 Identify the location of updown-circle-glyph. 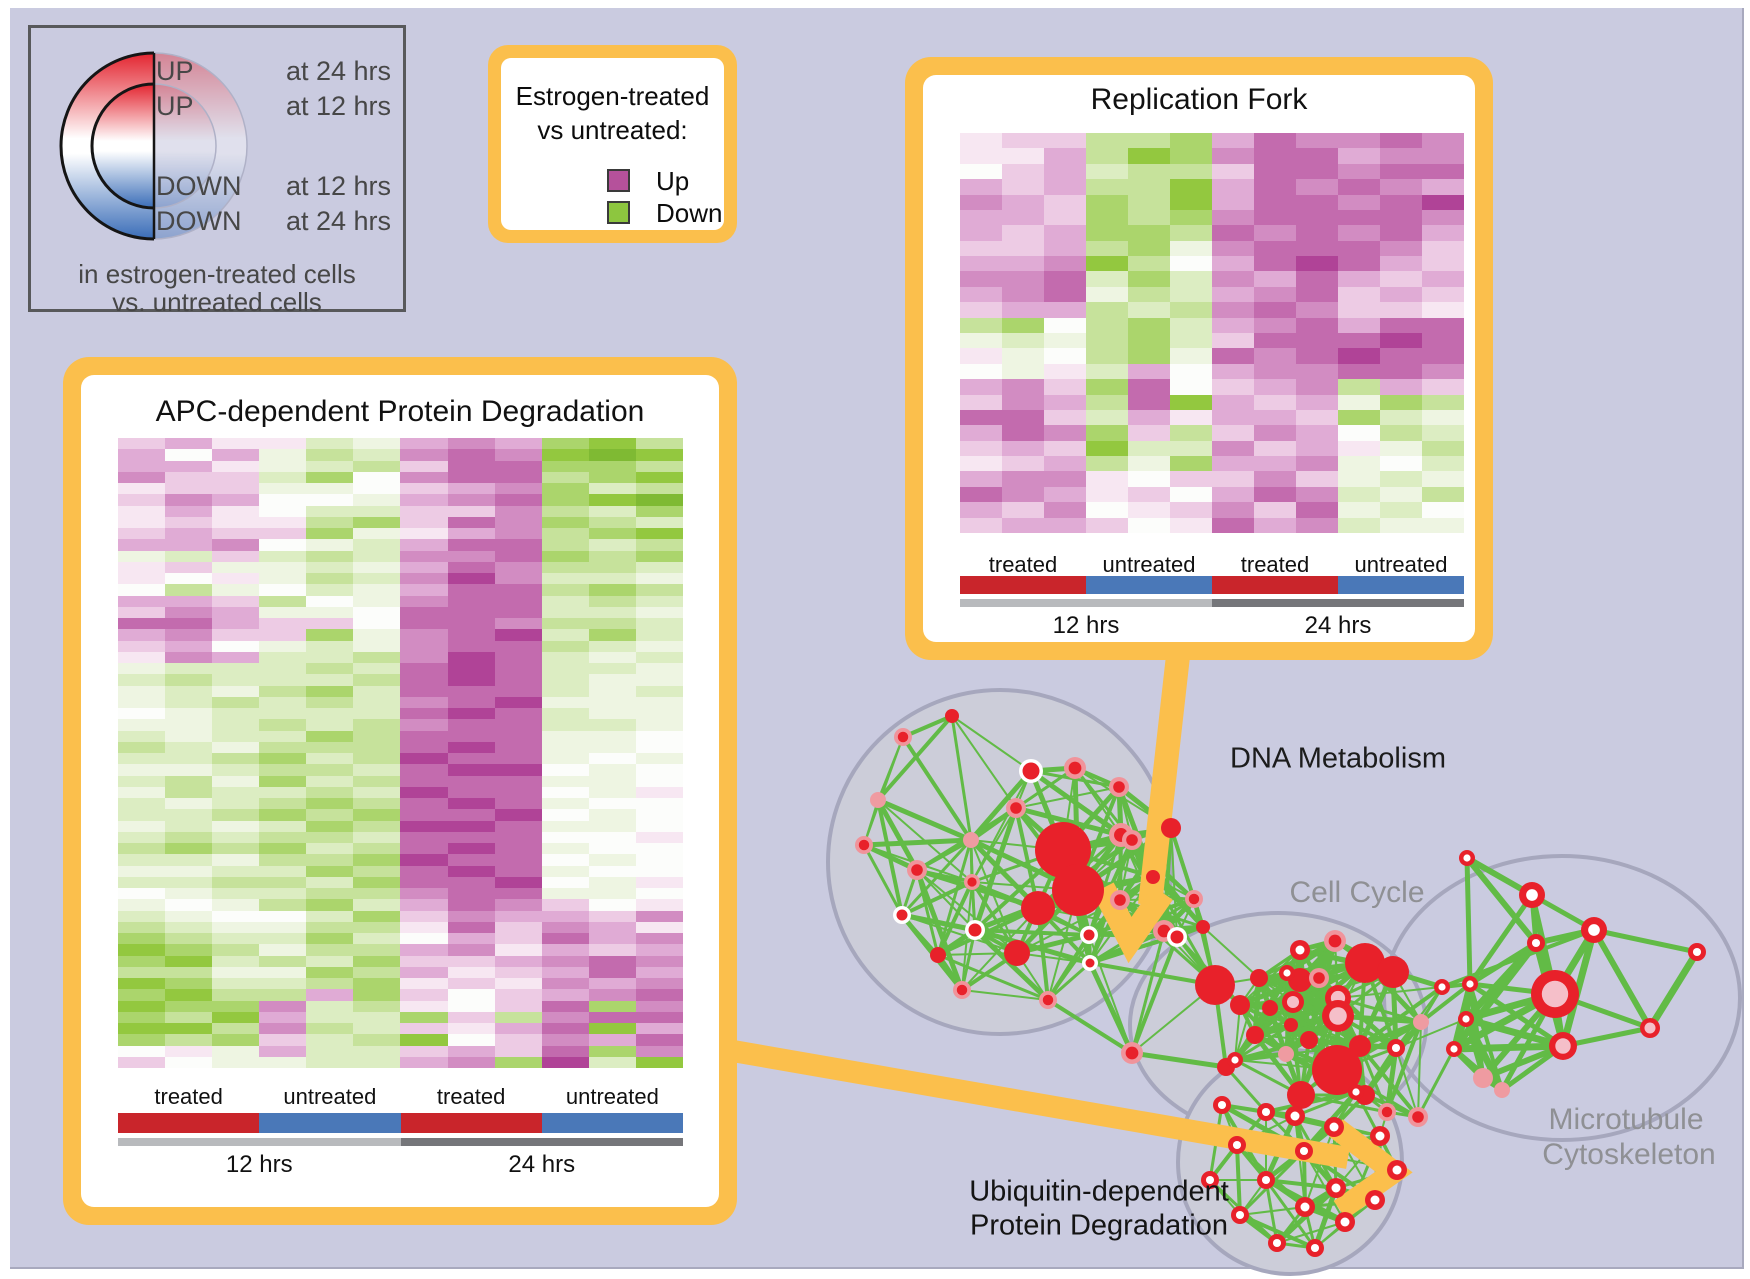
(153, 146).